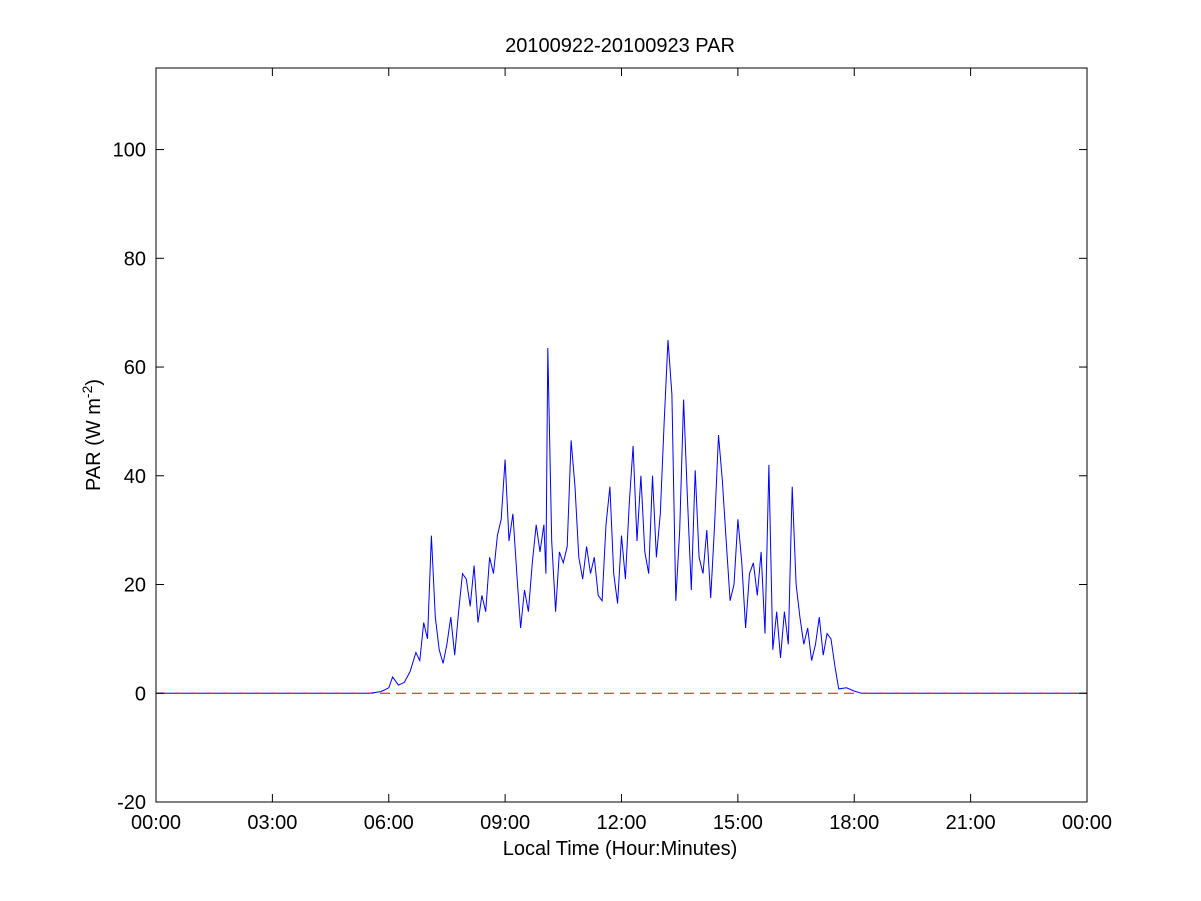 Image resolution: width=1201 pixels, height=901 pixels. I want to click on x-tick-label: 06:00, so click(389, 823).